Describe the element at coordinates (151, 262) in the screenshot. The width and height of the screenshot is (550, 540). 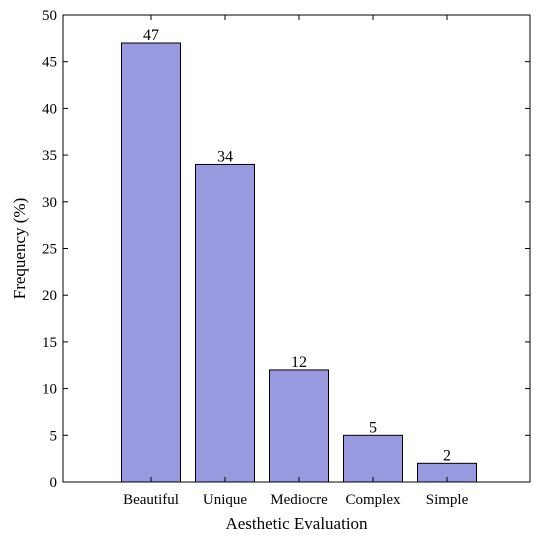
I see `bar-beautiful` at that location.